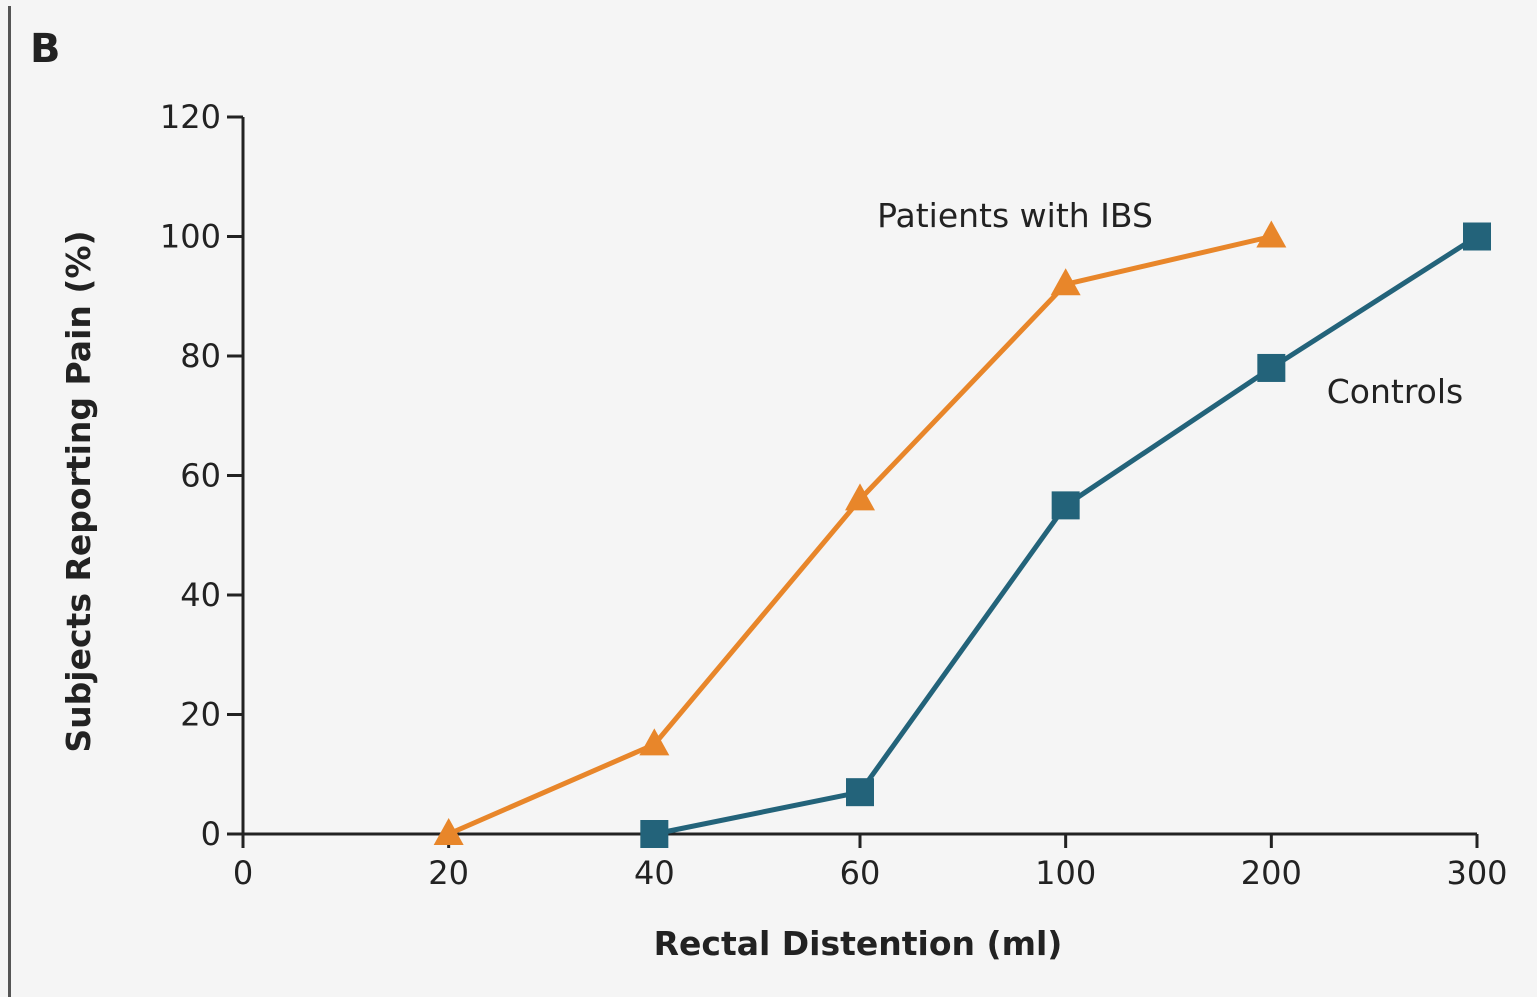  What do you see at coordinates (1476, 873) in the screenshot?
I see `x-tick-label: 300` at bounding box center [1476, 873].